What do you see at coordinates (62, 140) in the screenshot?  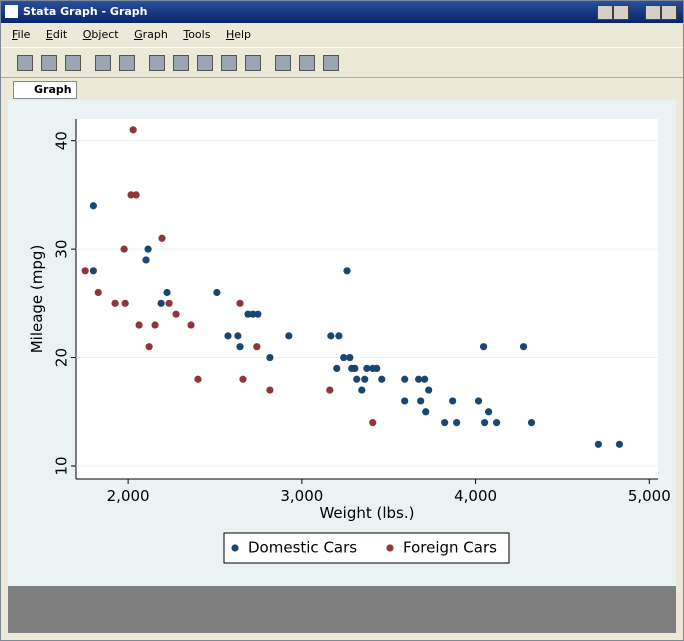 I see `y-tick-label: 40` at bounding box center [62, 140].